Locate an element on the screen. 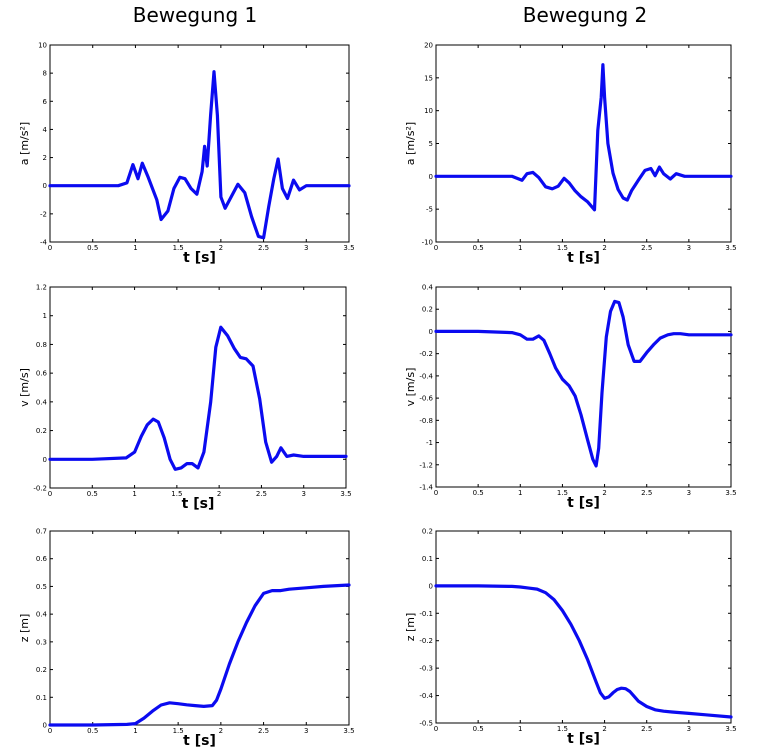  chart-v-2-xtick-label: 2.5 is located at coordinates (646, 493).